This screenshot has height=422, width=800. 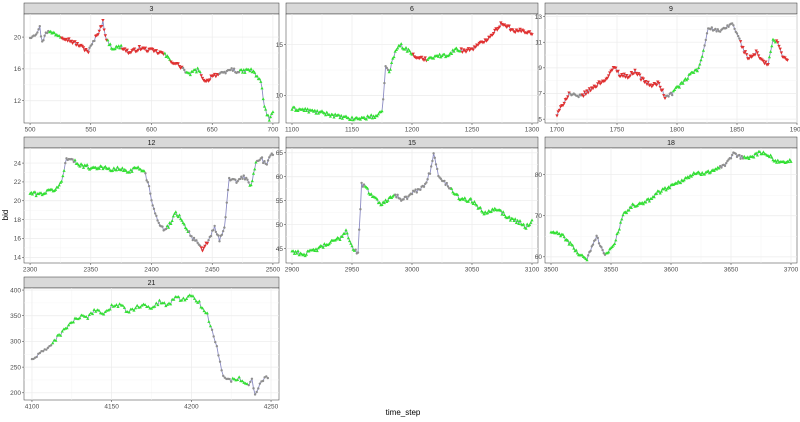 What do you see at coordinates (292, 130) in the screenshot?
I see `x-tick-label: 1100` at bounding box center [292, 130].